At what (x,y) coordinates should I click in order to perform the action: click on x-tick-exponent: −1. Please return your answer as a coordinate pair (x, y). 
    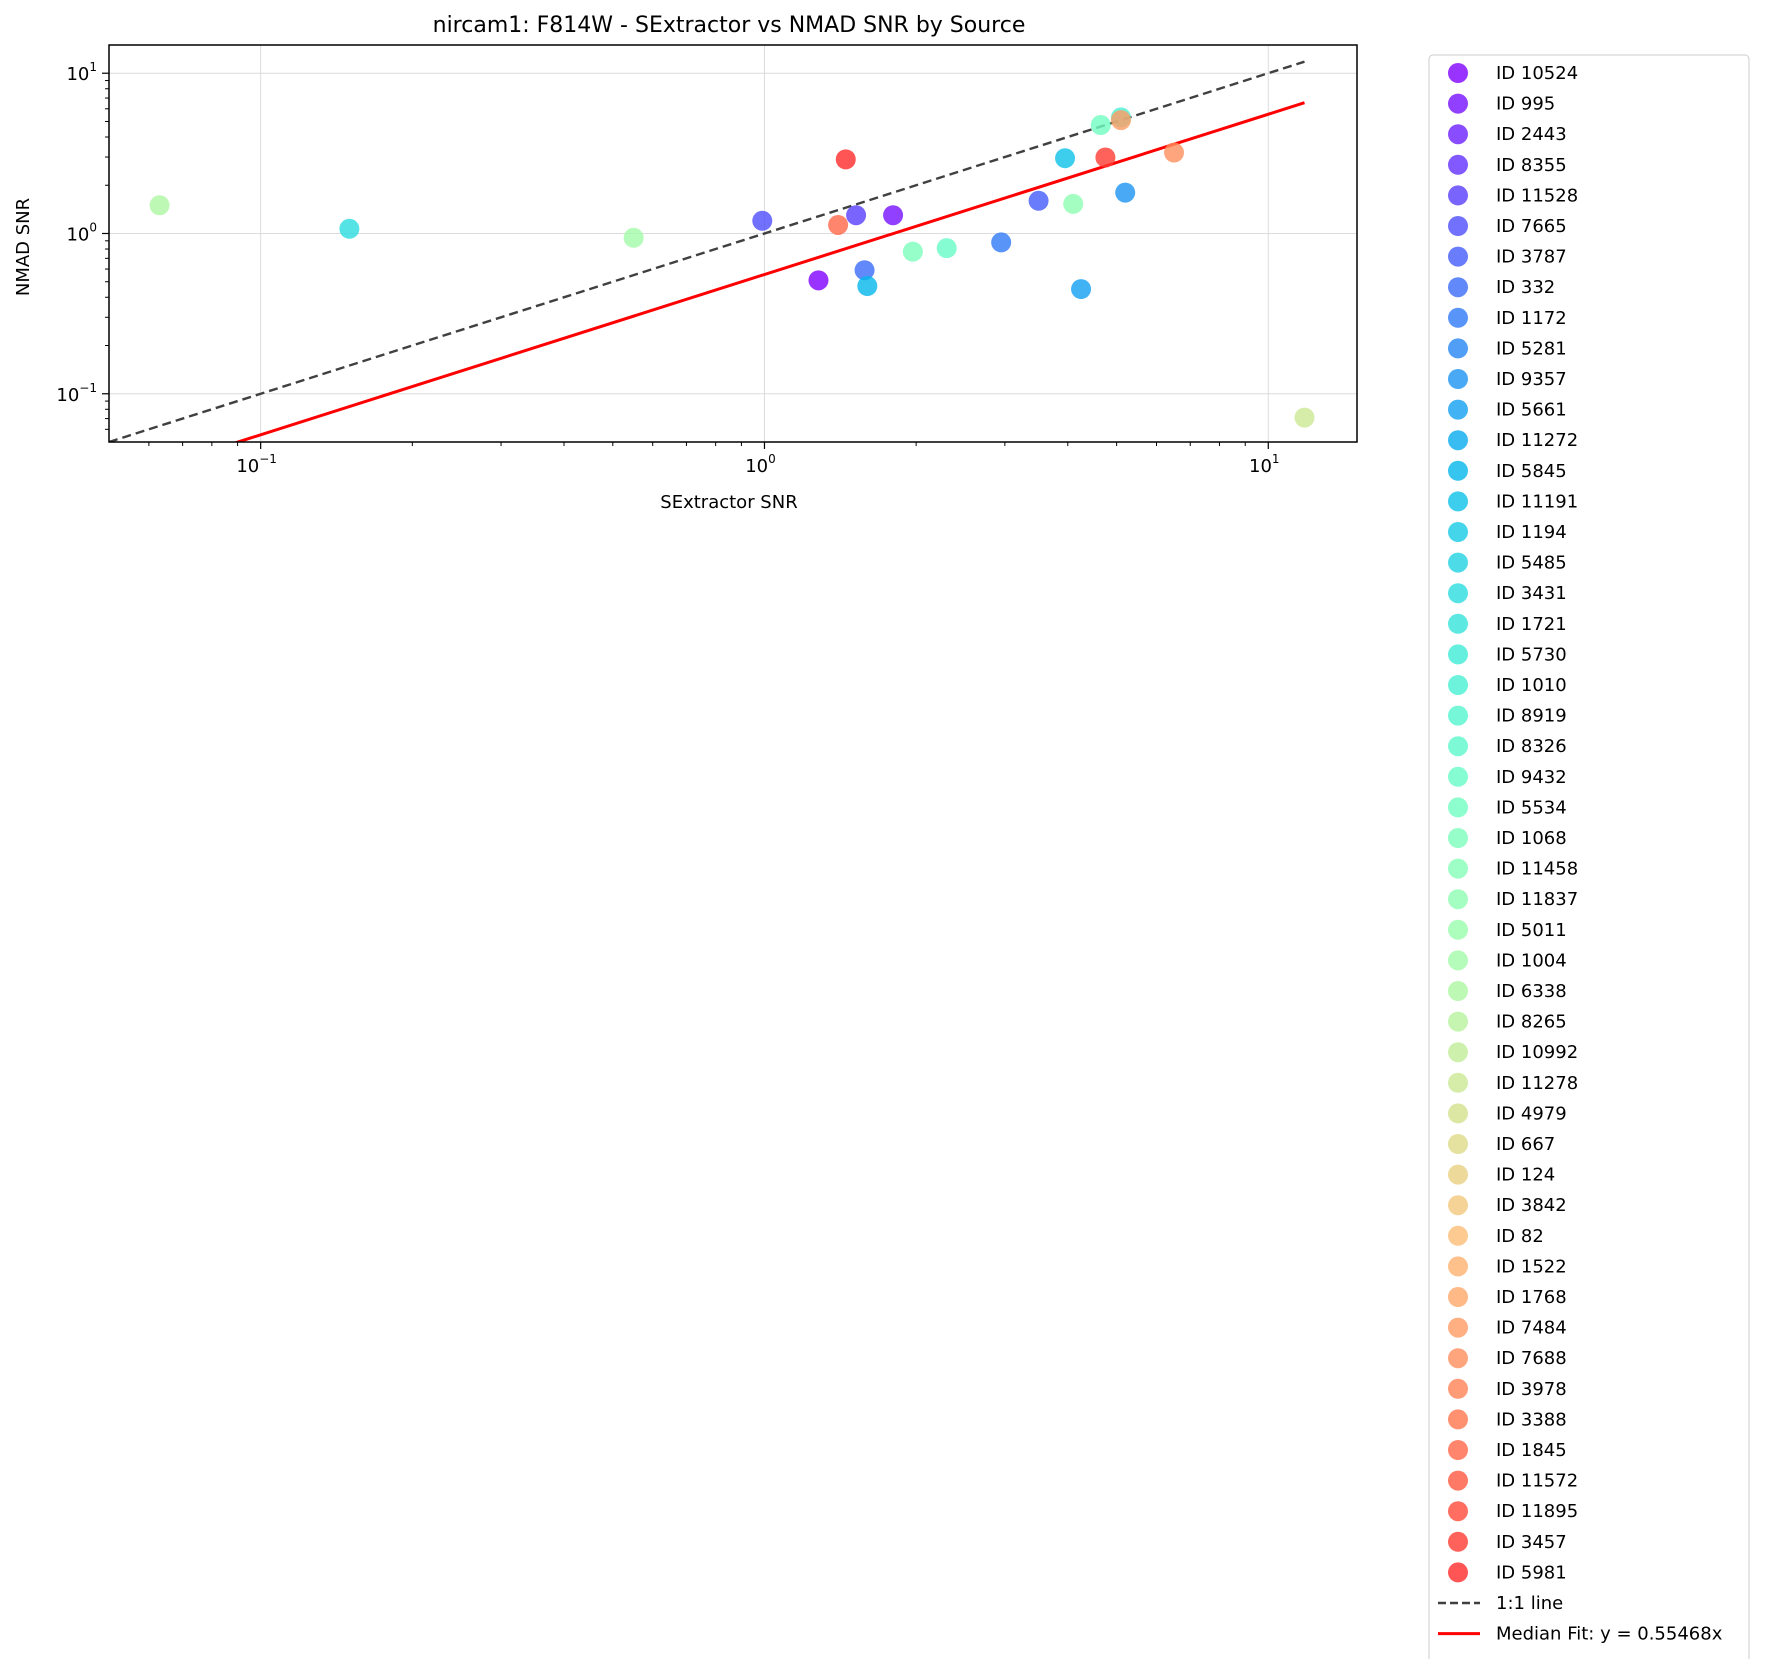
    Looking at the image, I should click on (268, 459).